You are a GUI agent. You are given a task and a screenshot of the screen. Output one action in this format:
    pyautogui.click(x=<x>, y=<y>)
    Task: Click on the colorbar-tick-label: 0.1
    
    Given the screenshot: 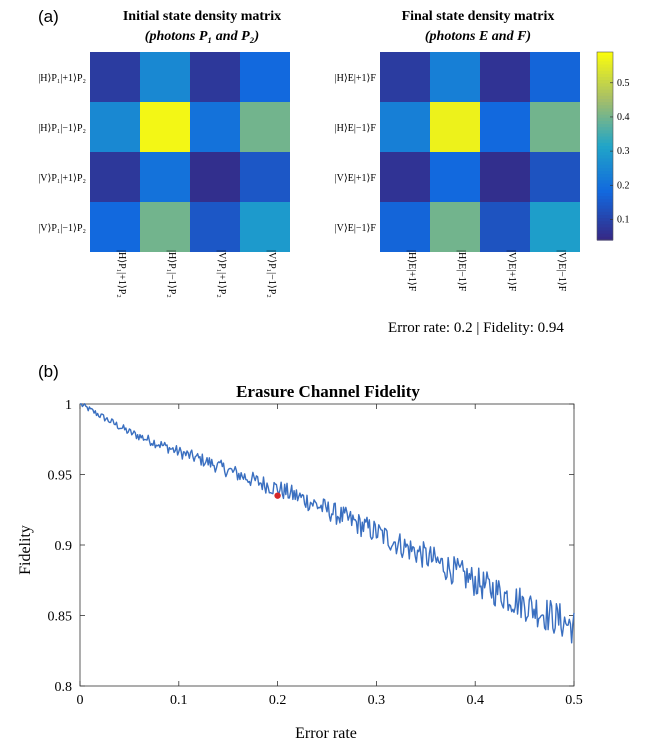 What is the action you would take?
    pyautogui.click(x=623, y=219)
    